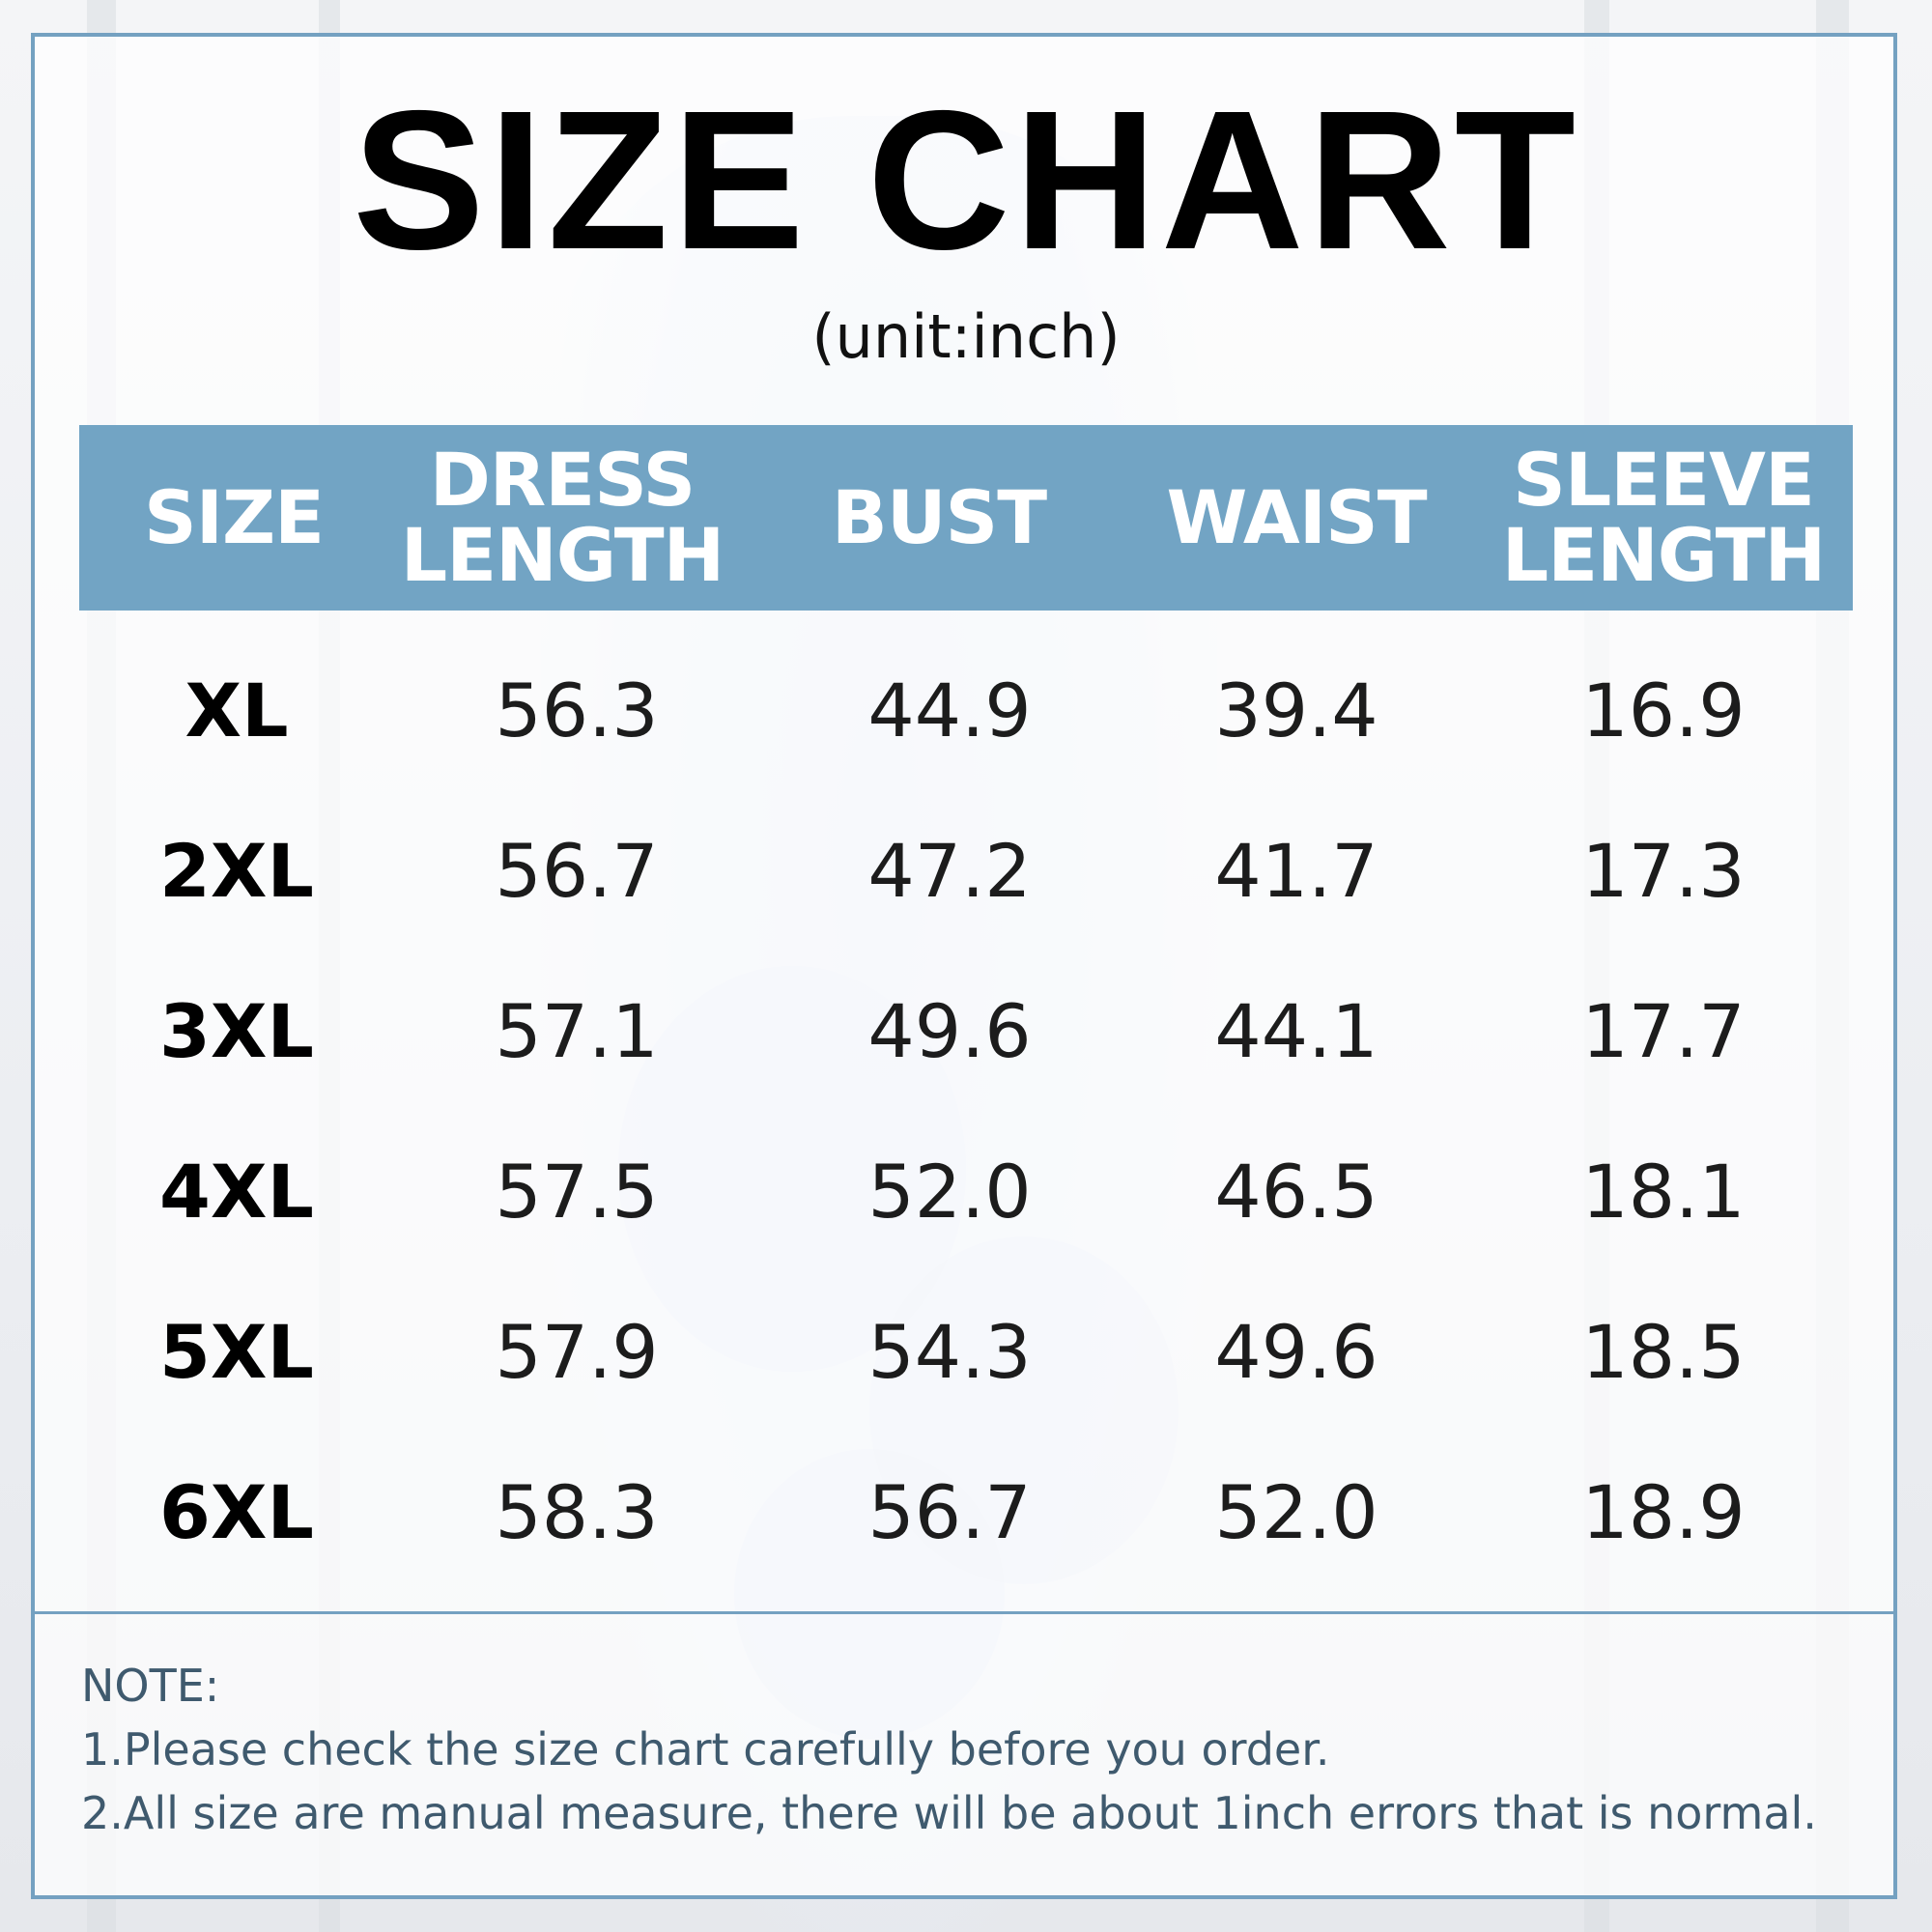 This screenshot has width=1932, height=1932. What do you see at coordinates (1663, 710) in the screenshot?
I see `sleeve-length-cell: 16.9` at bounding box center [1663, 710].